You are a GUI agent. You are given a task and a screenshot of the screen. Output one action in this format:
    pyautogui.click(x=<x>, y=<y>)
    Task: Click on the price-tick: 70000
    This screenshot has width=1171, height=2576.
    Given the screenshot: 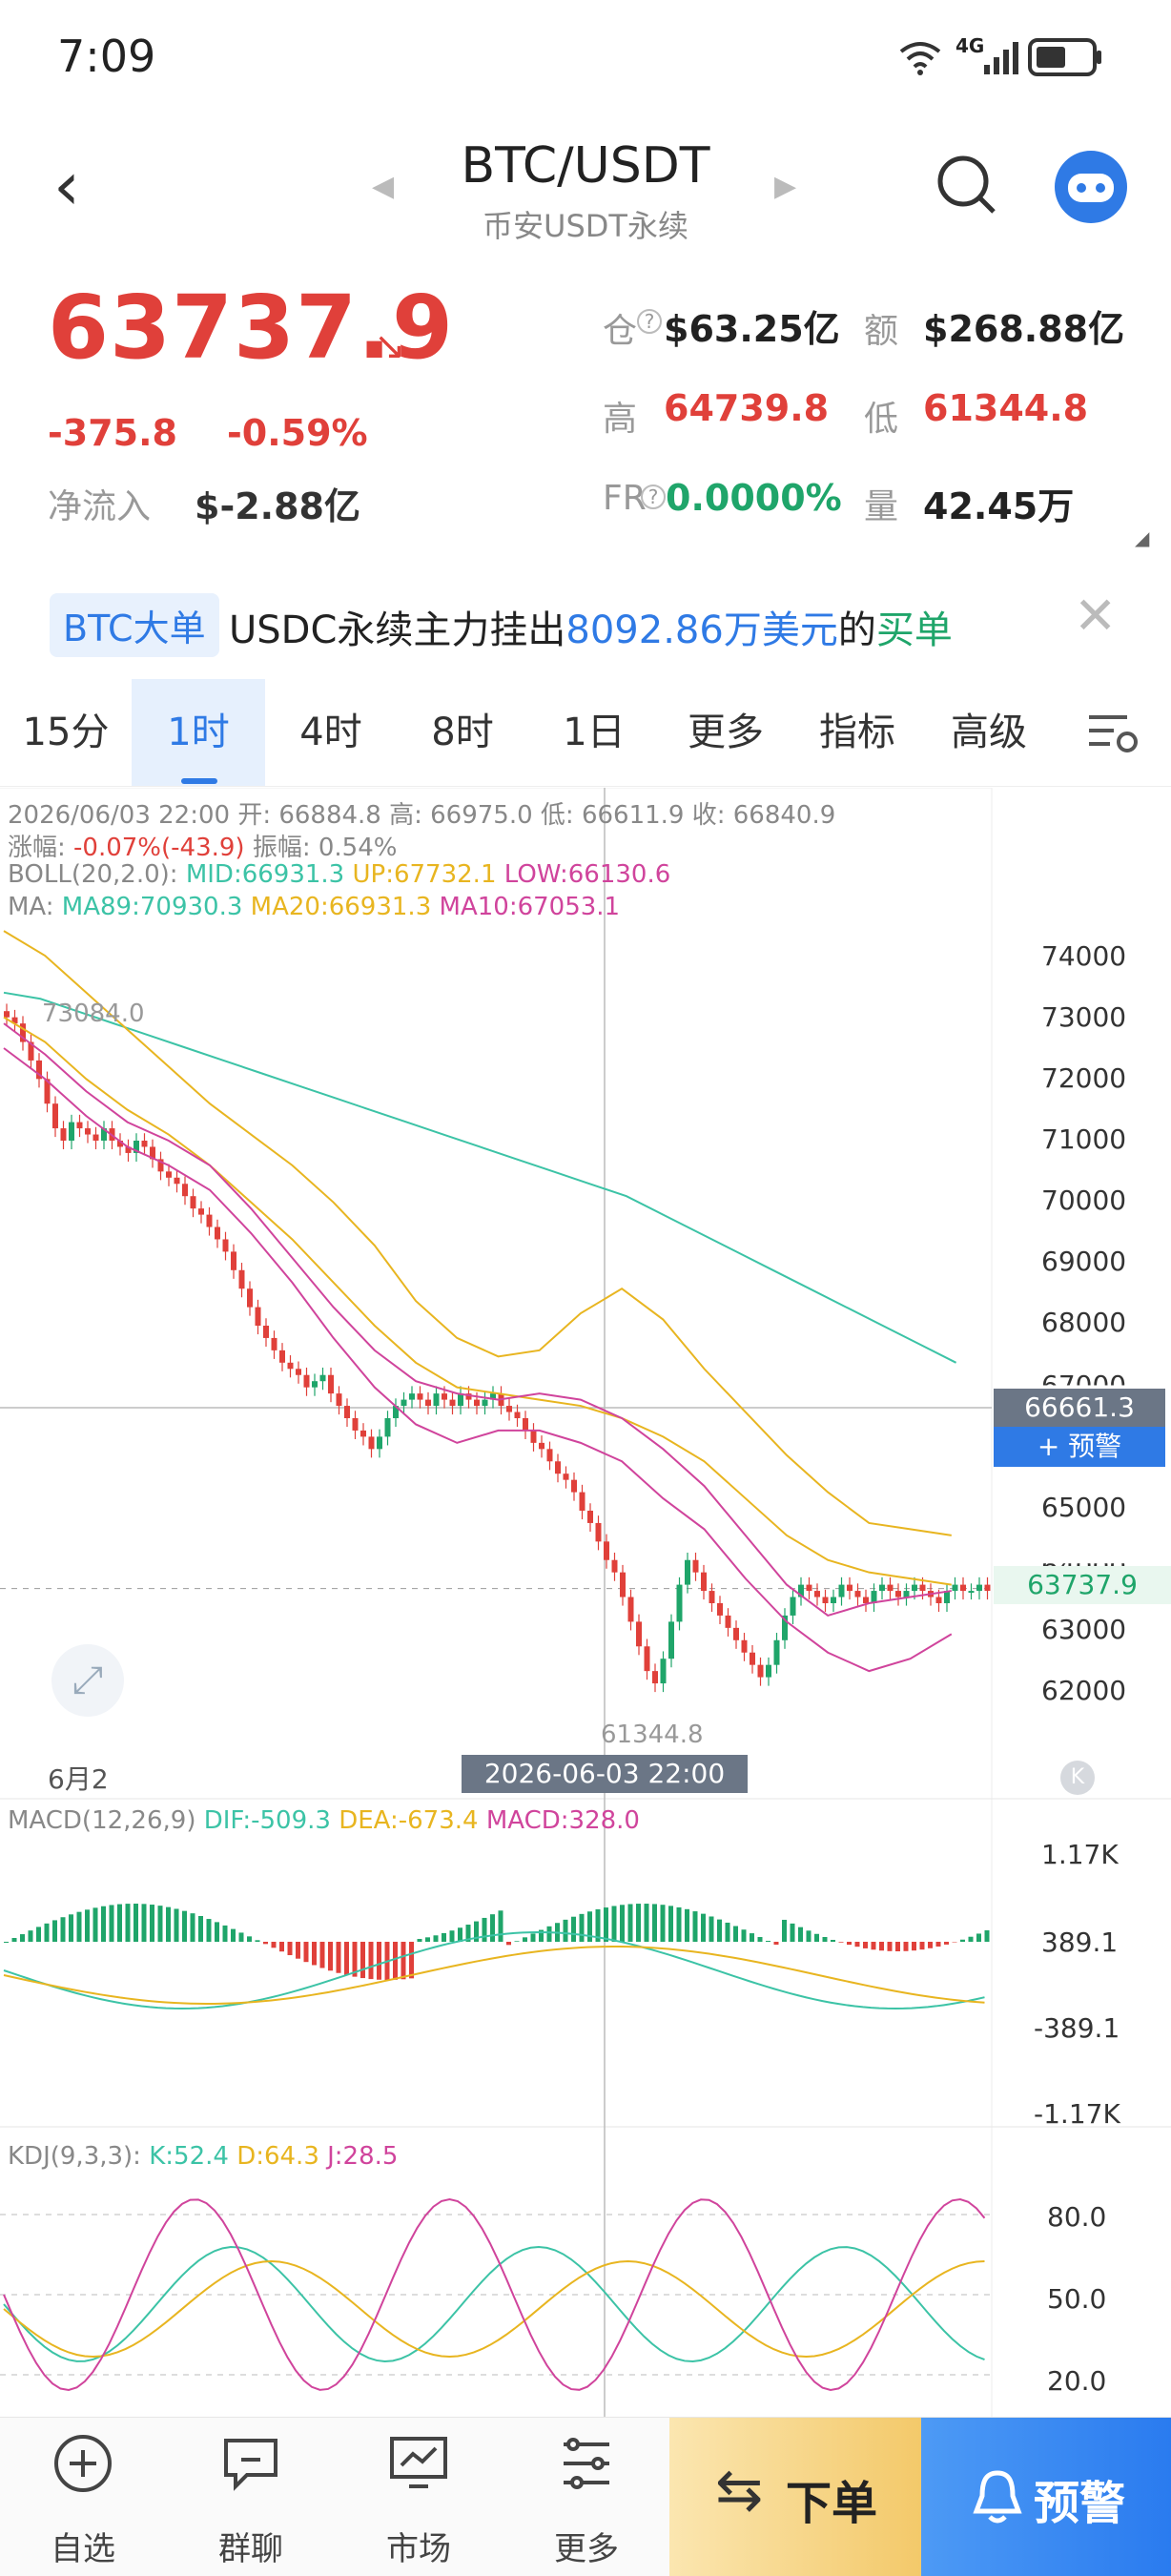 What is the action you would take?
    pyautogui.click(x=1083, y=1200)
    